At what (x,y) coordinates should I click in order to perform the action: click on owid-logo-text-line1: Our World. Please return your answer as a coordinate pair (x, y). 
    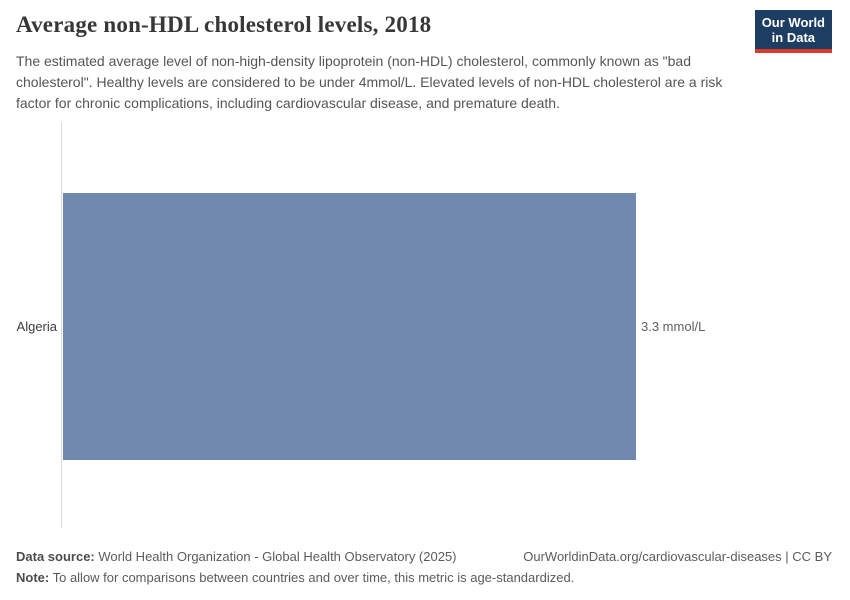
    Looking at the image, I should click on (793, 22).